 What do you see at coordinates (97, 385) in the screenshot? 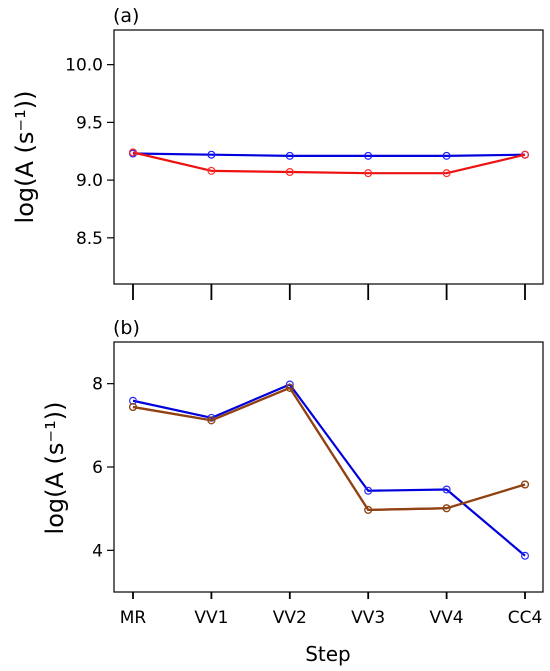
I see `y-tick-label: 8` at bounding box center [97, 385].